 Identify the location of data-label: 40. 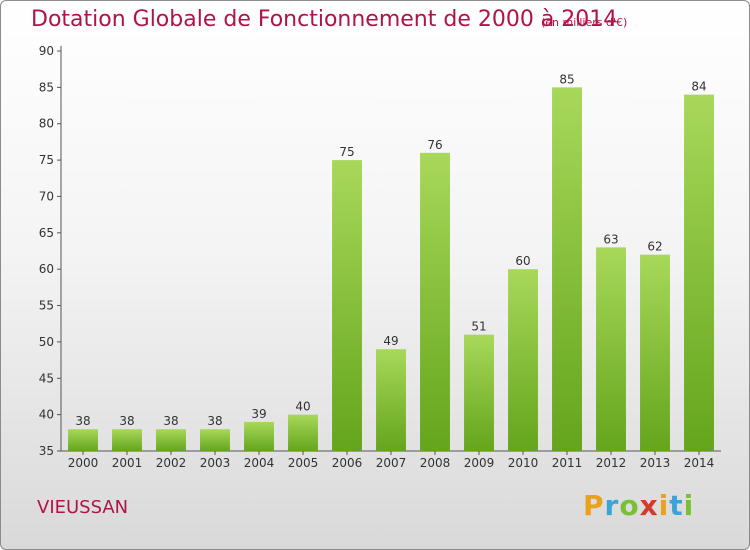
(302, 407).